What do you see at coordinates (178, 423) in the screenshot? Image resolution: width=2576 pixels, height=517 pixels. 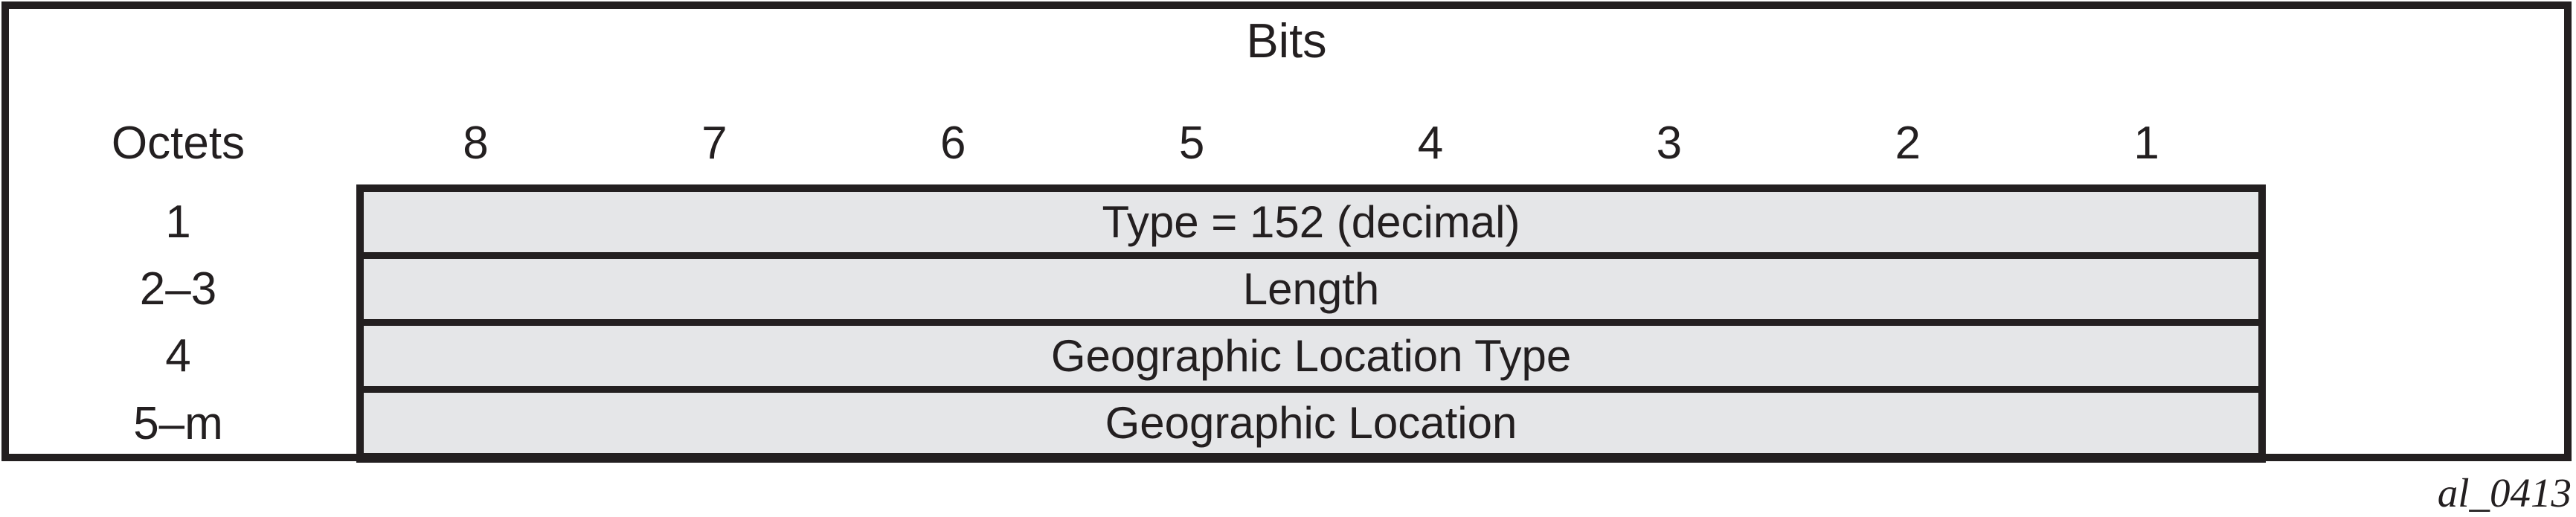 I see `octet-label-row4: 5–m` at bounding box center [178, 423].